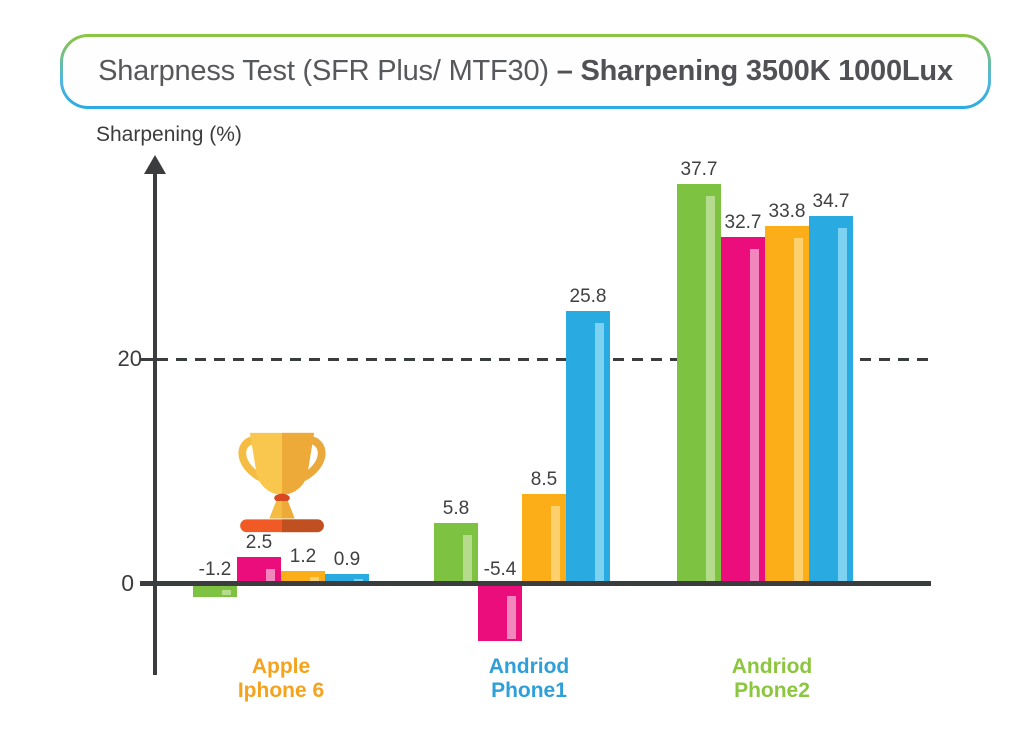 This screenshot has width=1024, height=729. I want to click on y-axis-arrow-icon, so click(155, 164).